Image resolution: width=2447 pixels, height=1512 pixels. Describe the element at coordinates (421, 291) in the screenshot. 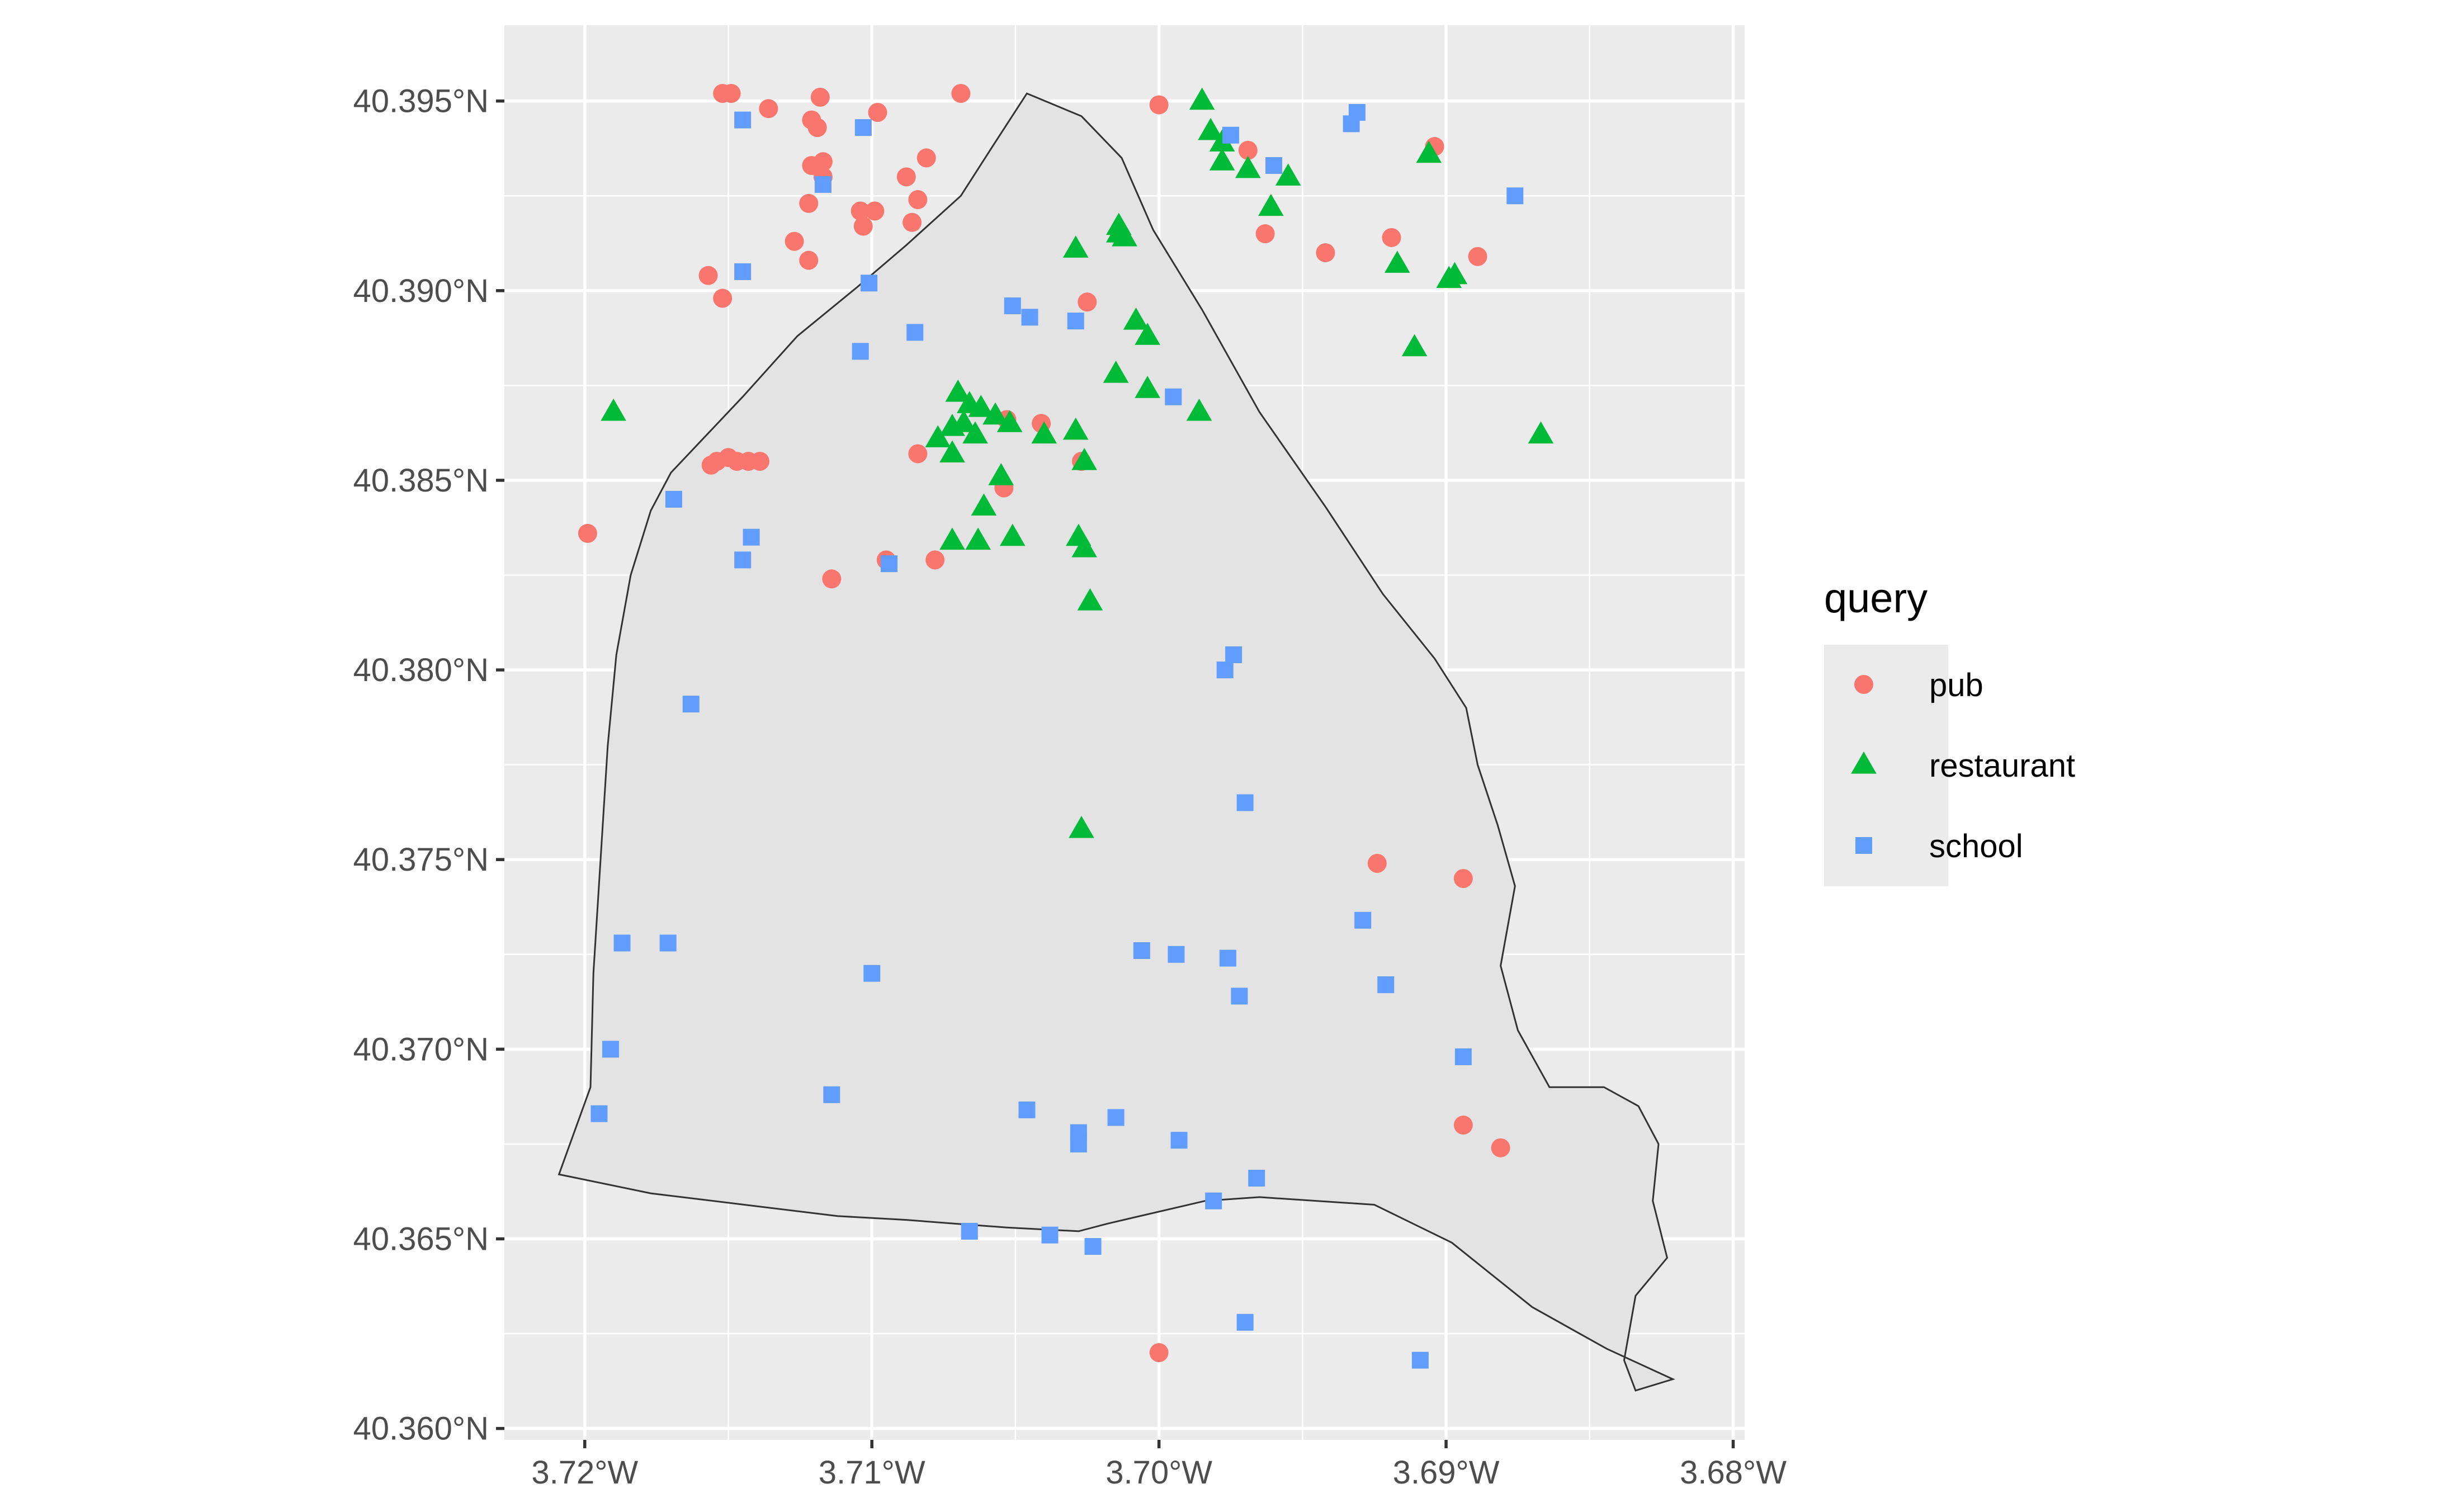

I see `y-tick-label: 40.390°N` at that location.